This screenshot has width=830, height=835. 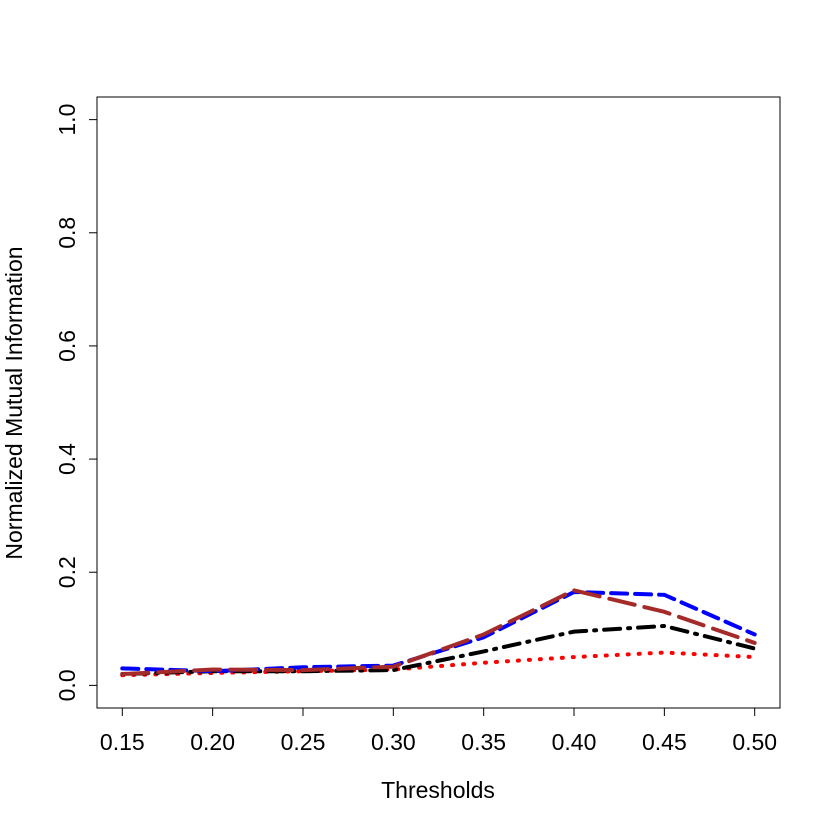 I want to click on x-axis-label: Thresholds, so click(x=438, y=790).